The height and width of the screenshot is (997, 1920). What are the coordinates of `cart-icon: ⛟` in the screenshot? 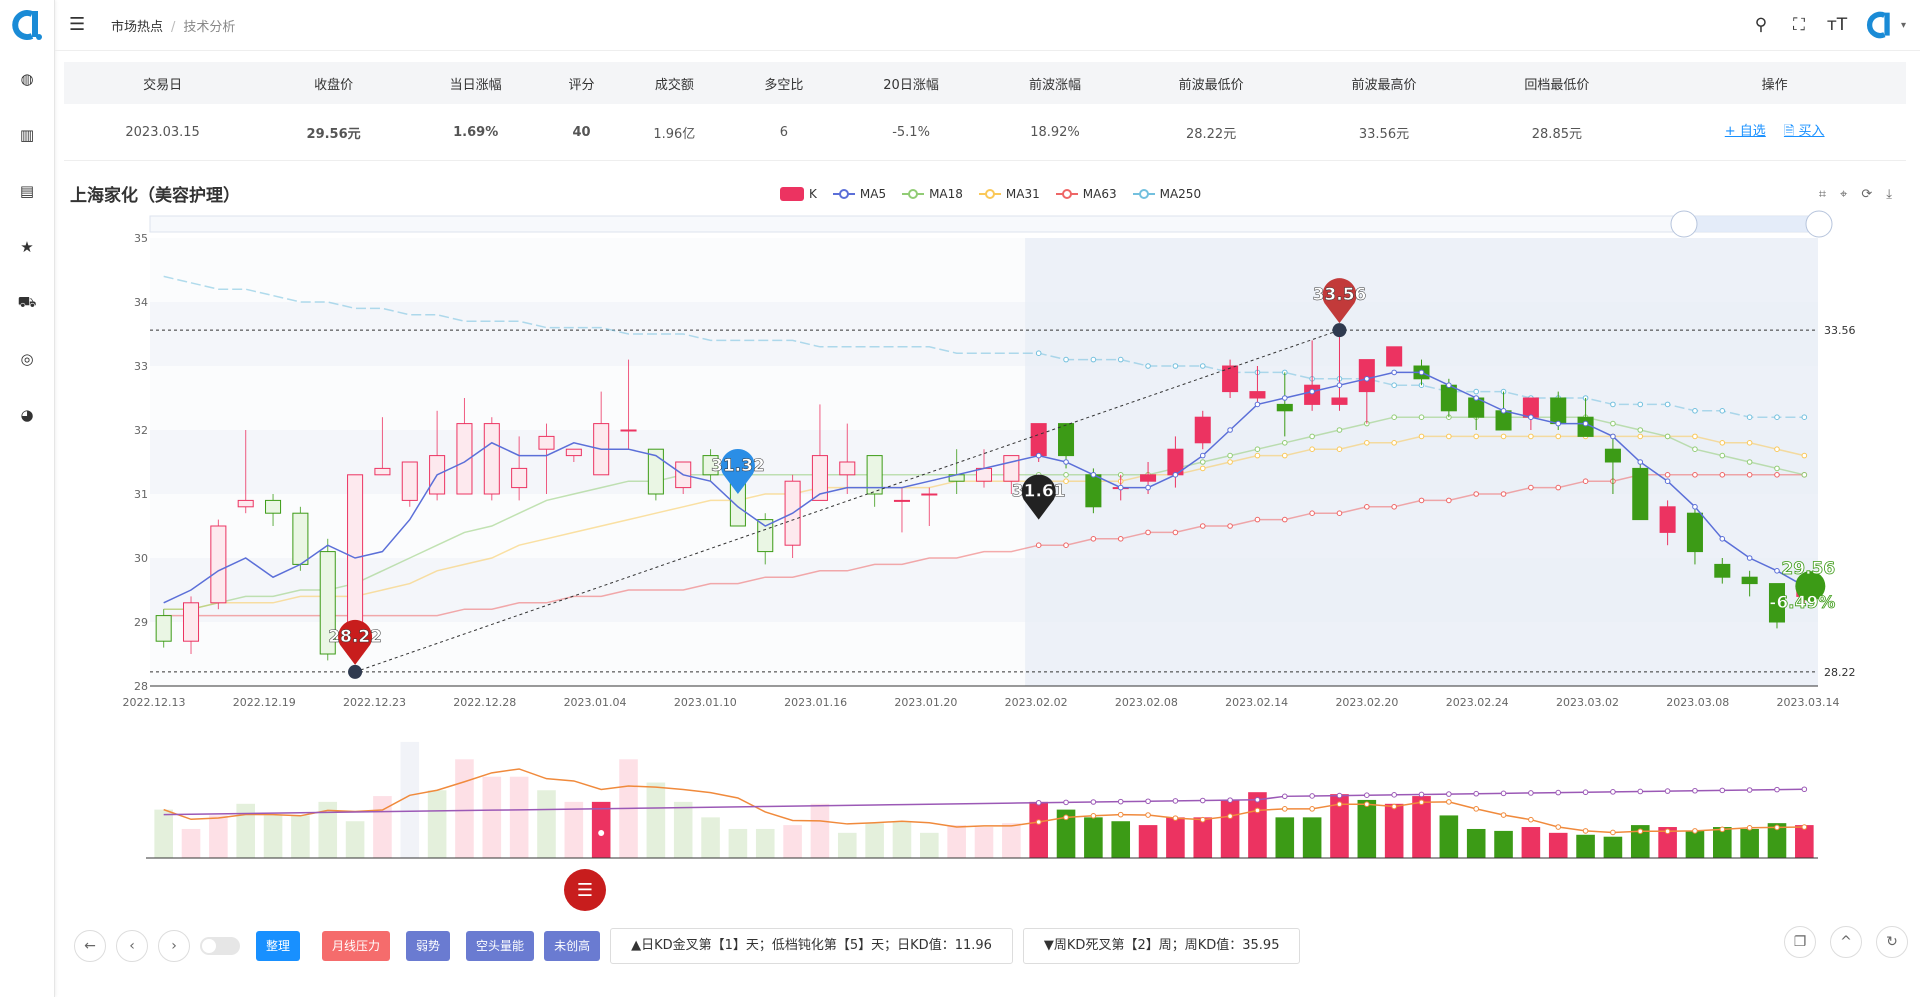 It's located at (27, 302).